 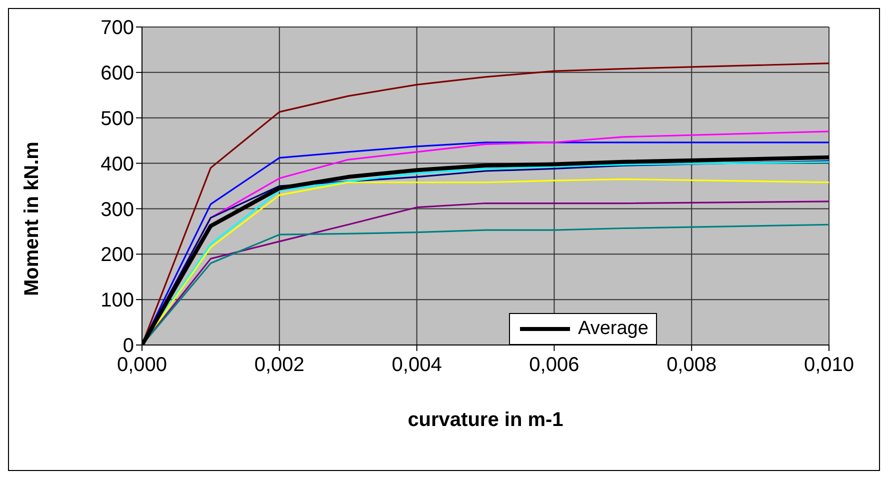 I want to click on y-tick-label: 400, so click(x=117, y=164).